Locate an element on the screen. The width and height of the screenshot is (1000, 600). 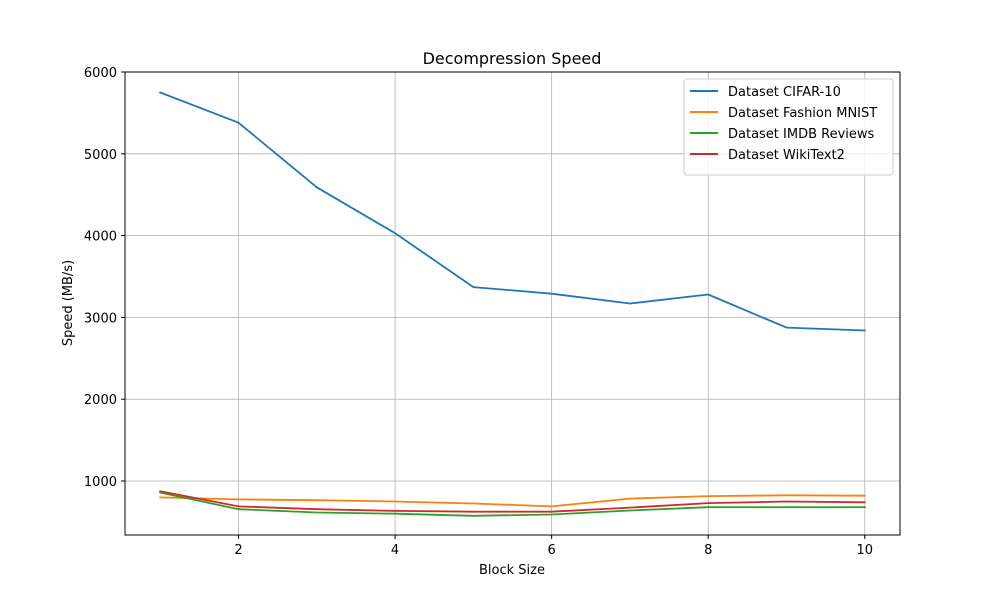
legend-label: Dataset WikiText2 is located at coordinates (786, 155).